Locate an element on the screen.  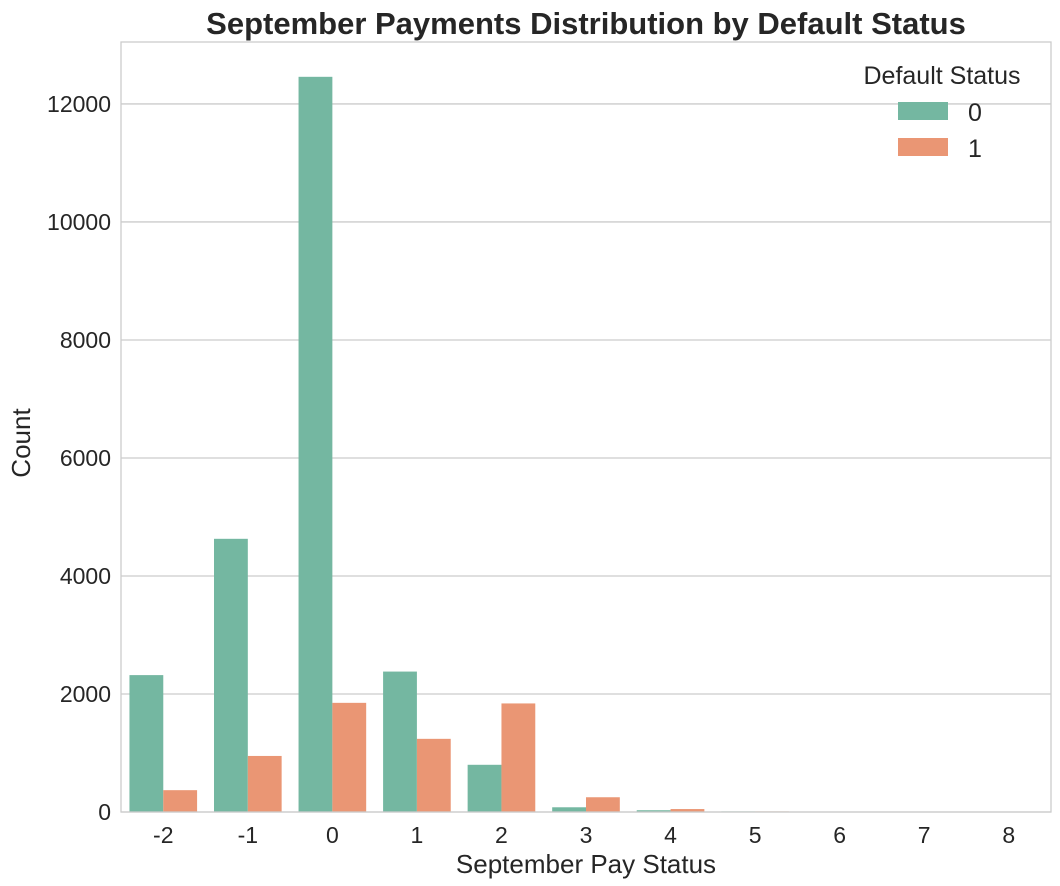
y-tick-label: 12000 is located at coordinates (79, 104).